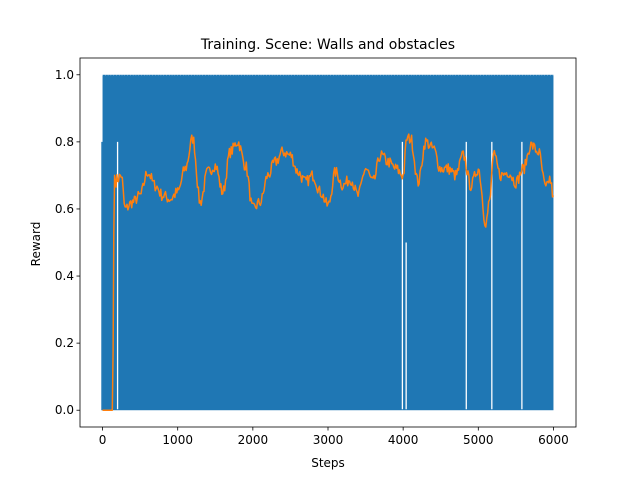 This screenshot has height=480, width=640. I want to click on x-axis-label: Steps, so click(328, 463).